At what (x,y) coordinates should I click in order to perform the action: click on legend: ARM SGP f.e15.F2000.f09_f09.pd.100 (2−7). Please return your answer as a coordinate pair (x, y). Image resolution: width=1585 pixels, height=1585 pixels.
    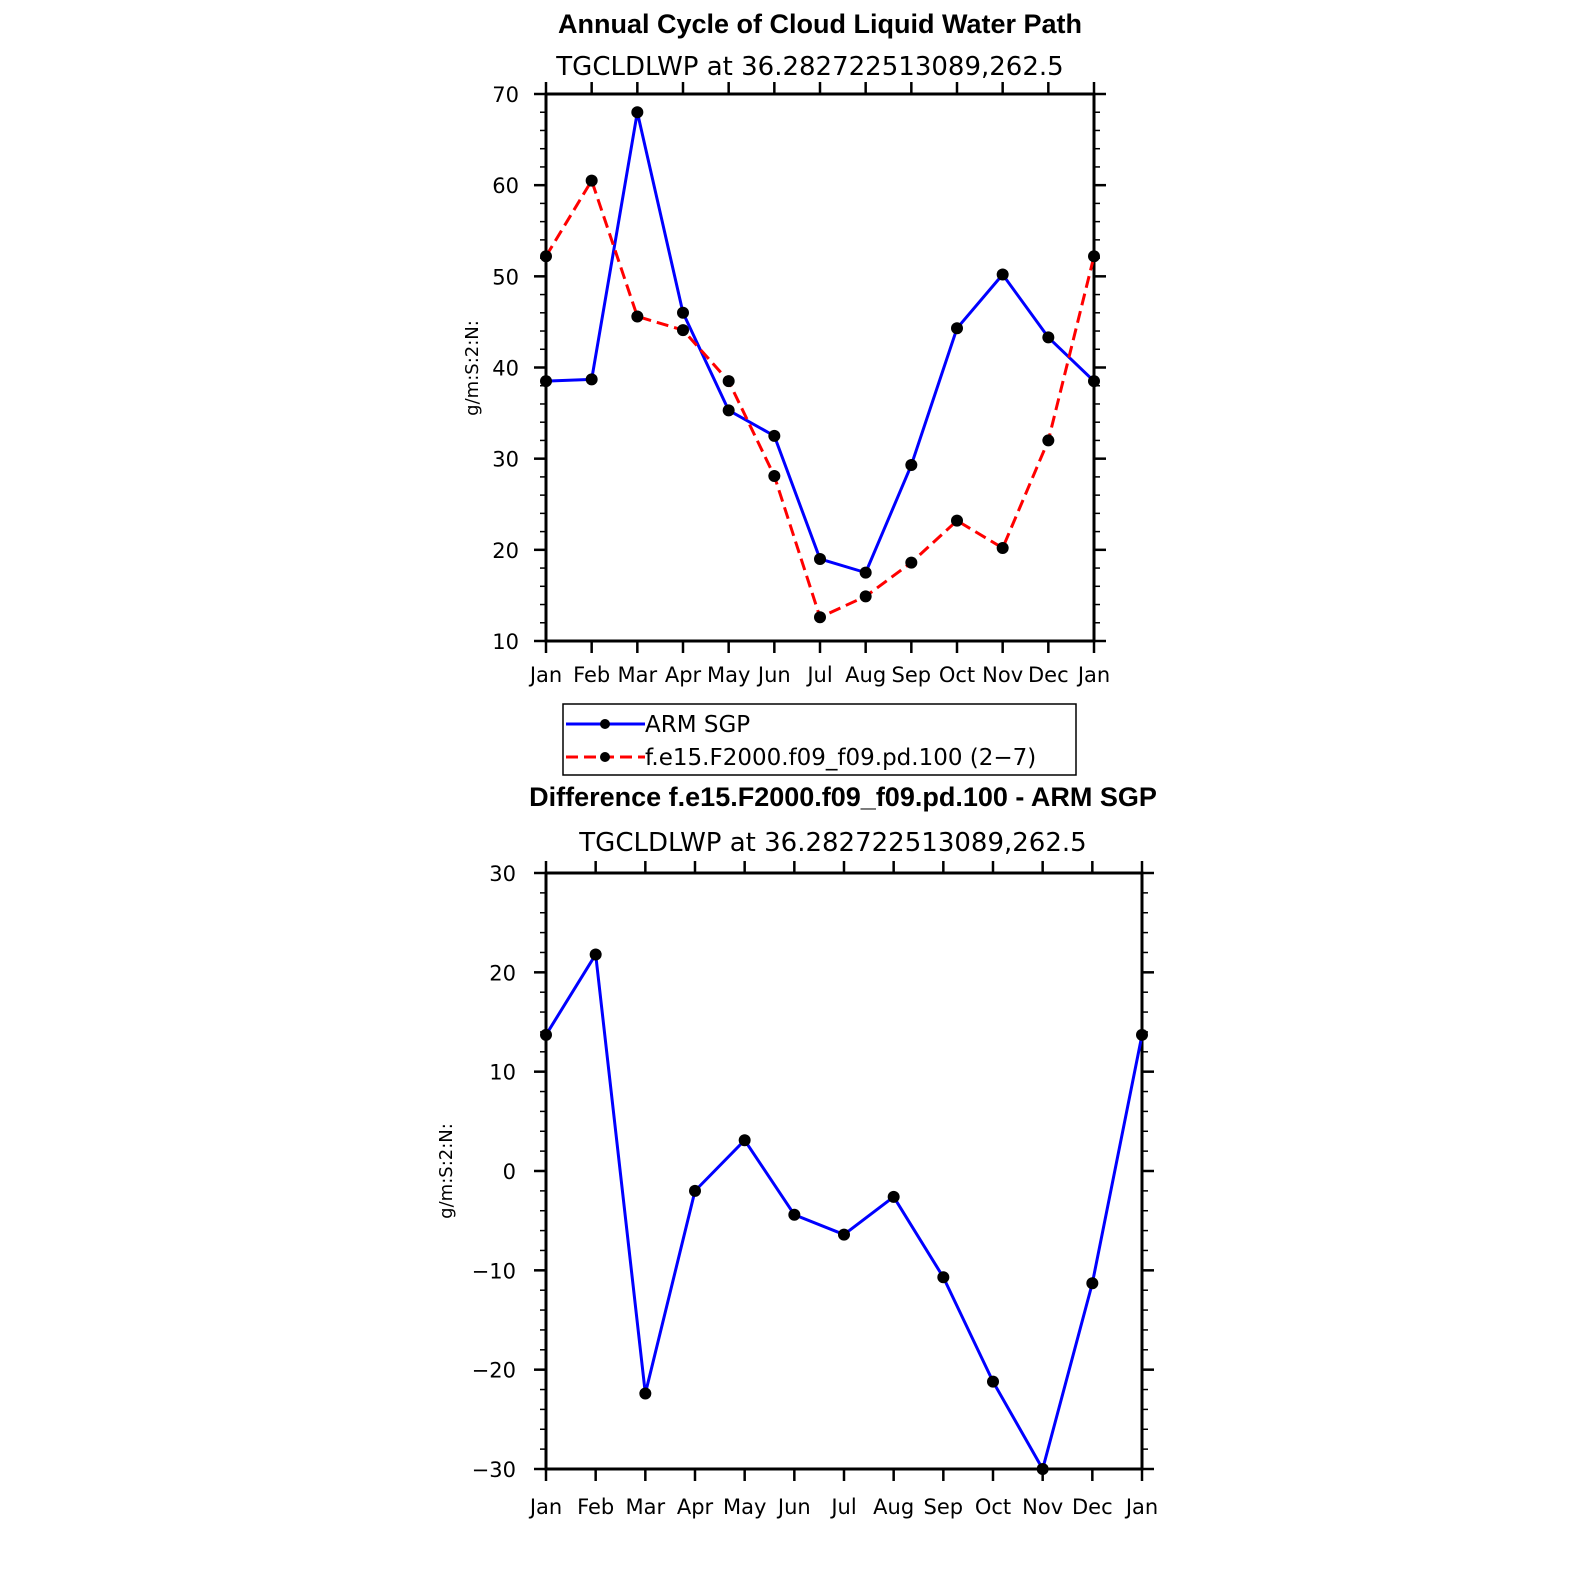
    Looking at the image, I should click on (819, 739).